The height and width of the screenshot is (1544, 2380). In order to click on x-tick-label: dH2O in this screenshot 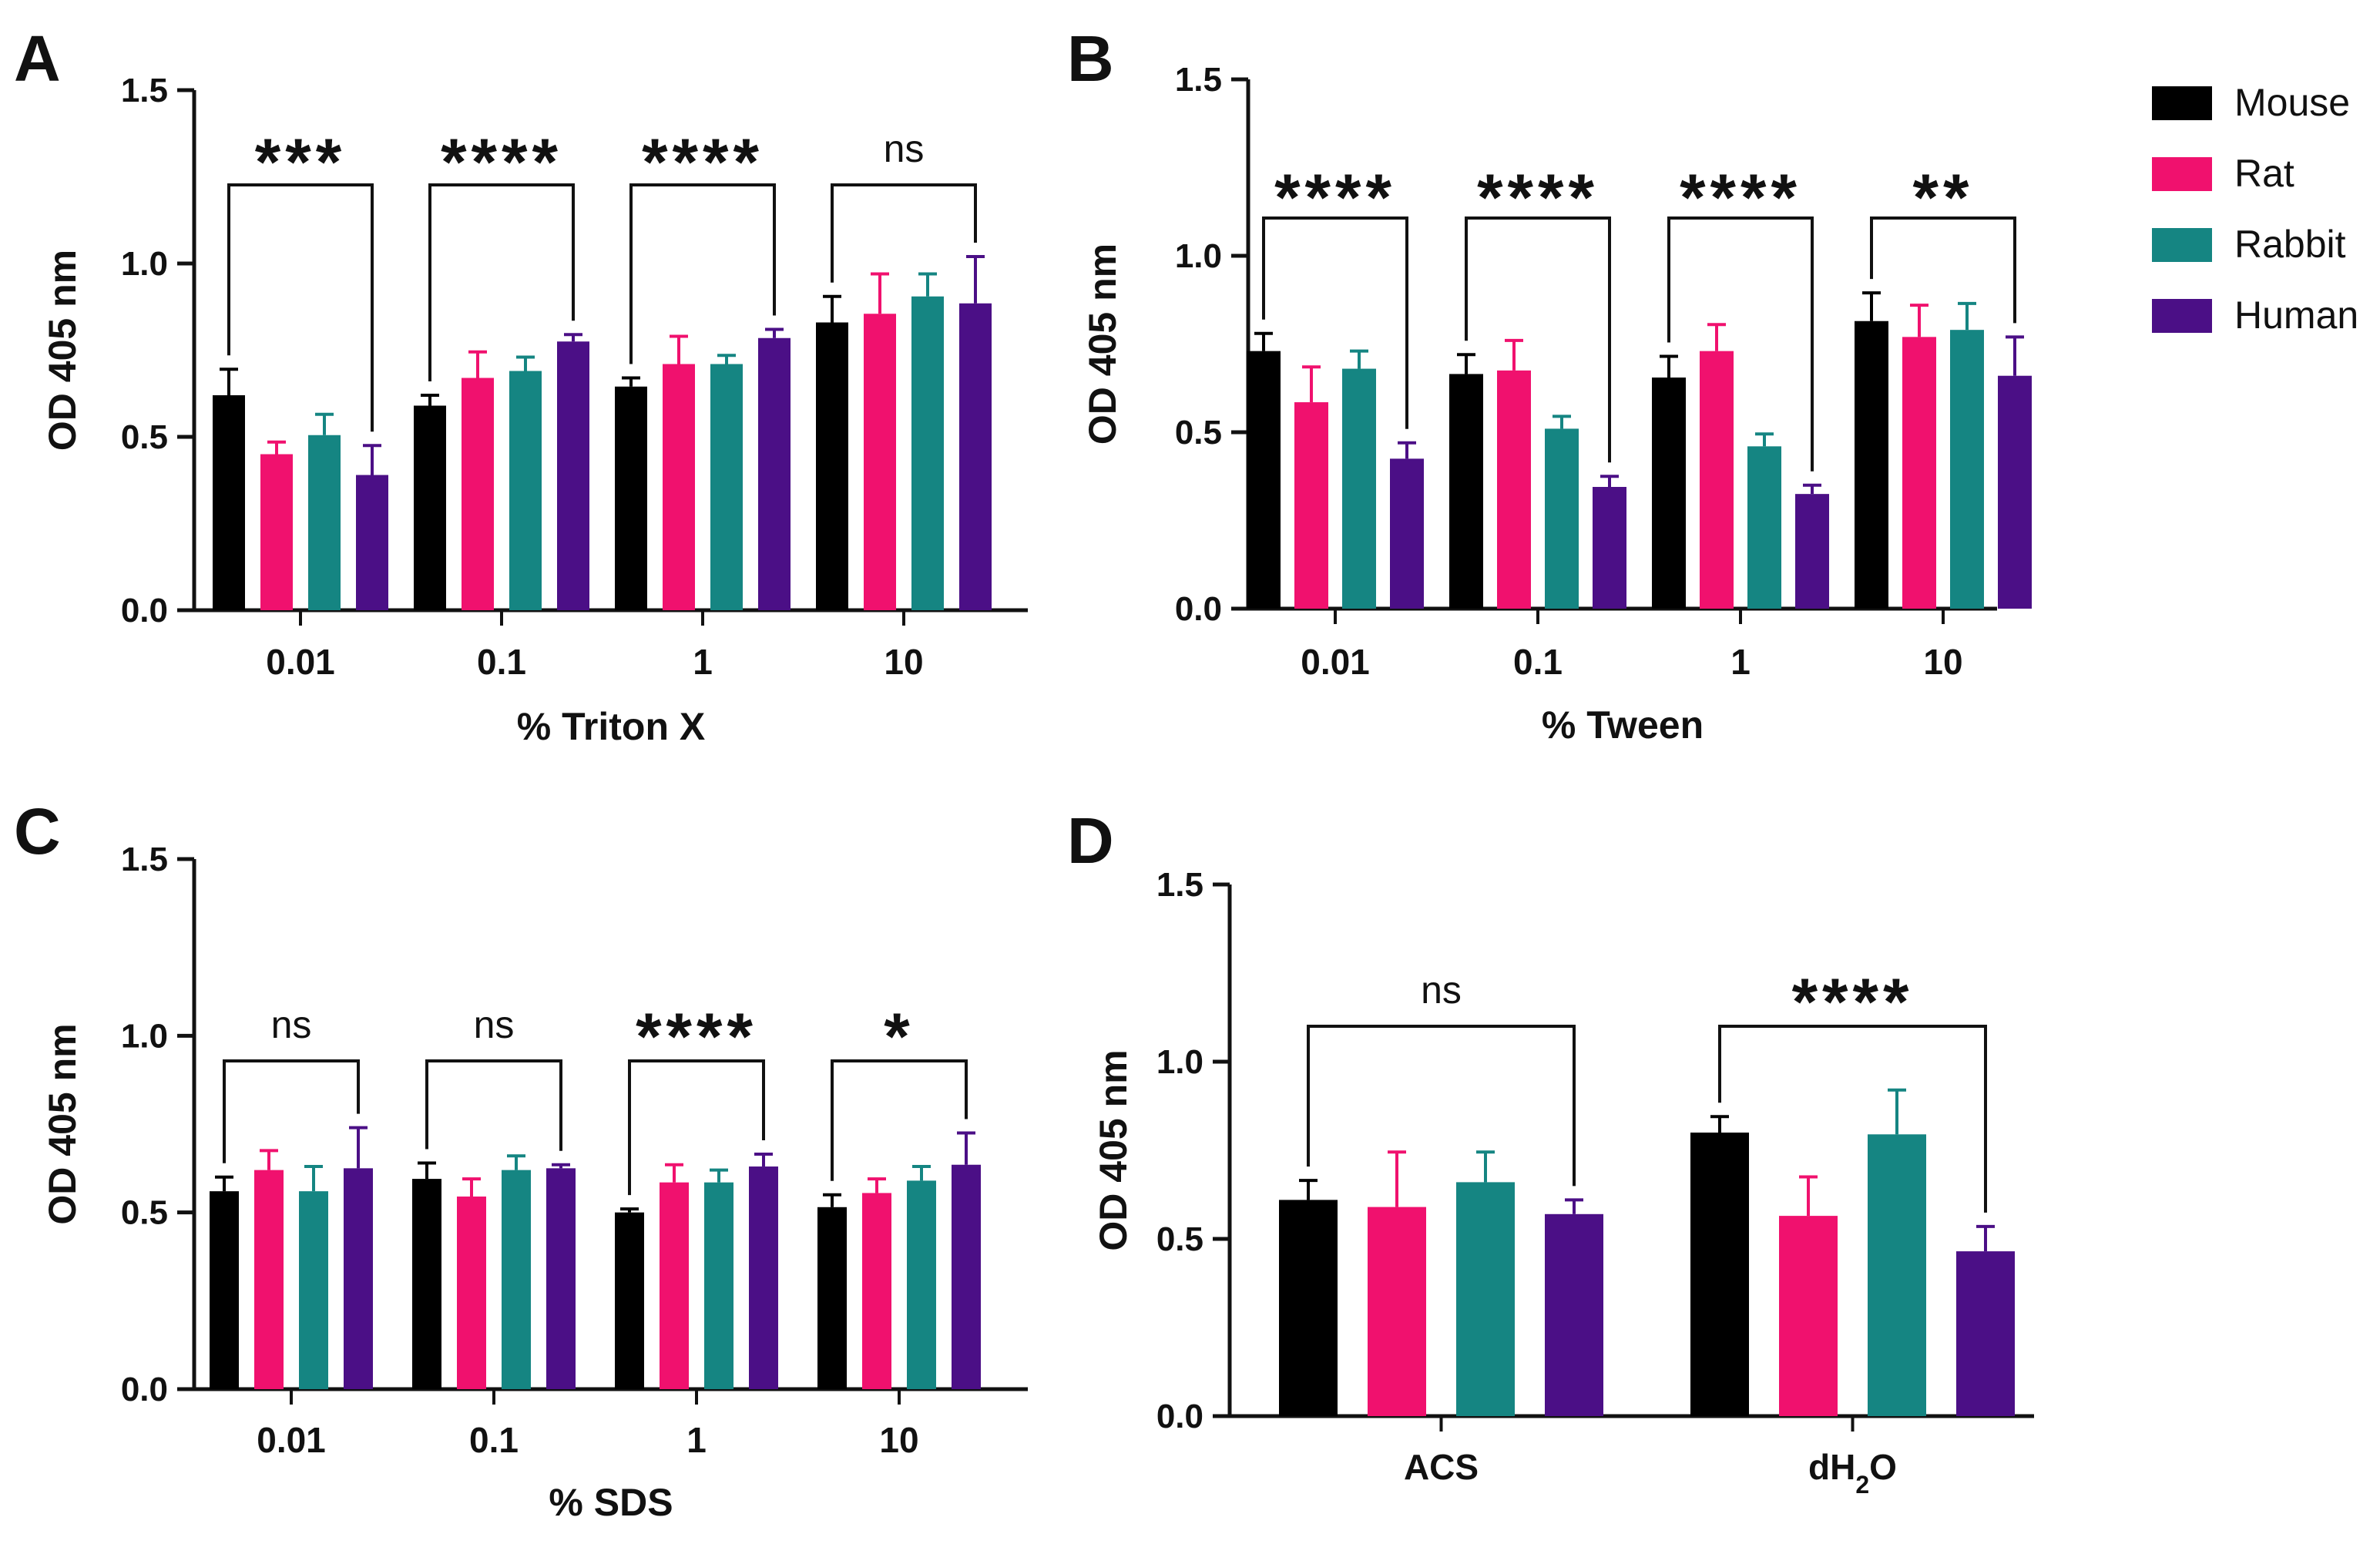, I will do `click(1852, 1473)`.